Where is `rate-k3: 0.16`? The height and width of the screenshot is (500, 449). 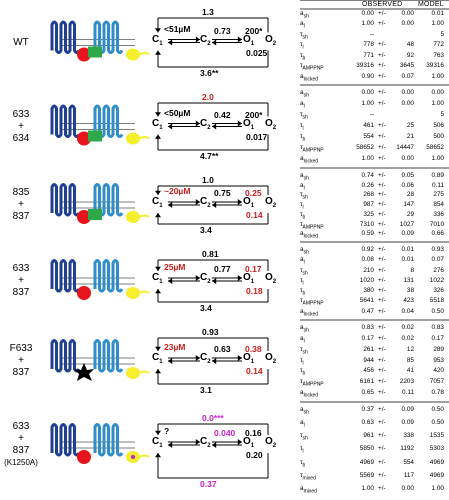
rate-k3: 0.16 is located at coordinates (253, 433).